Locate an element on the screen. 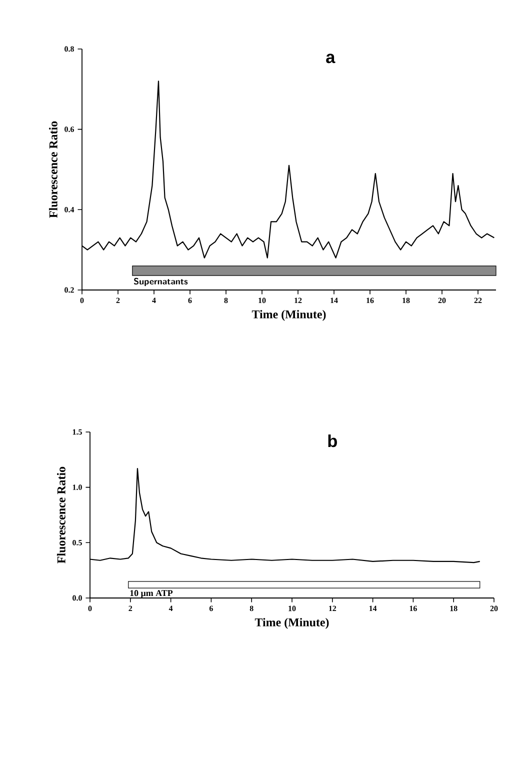 The image size is (532, 770). band-label: Supernatants is located at coordinates (161, 282).